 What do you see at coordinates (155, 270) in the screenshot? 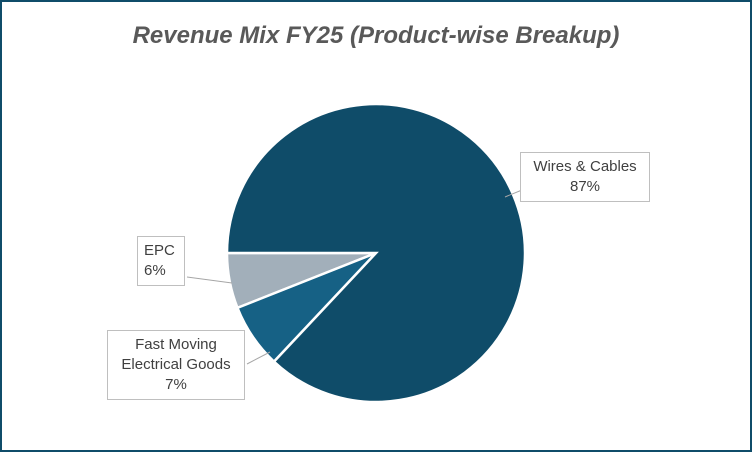
I see `label-value: 6%` at bounding box center [155, 270].